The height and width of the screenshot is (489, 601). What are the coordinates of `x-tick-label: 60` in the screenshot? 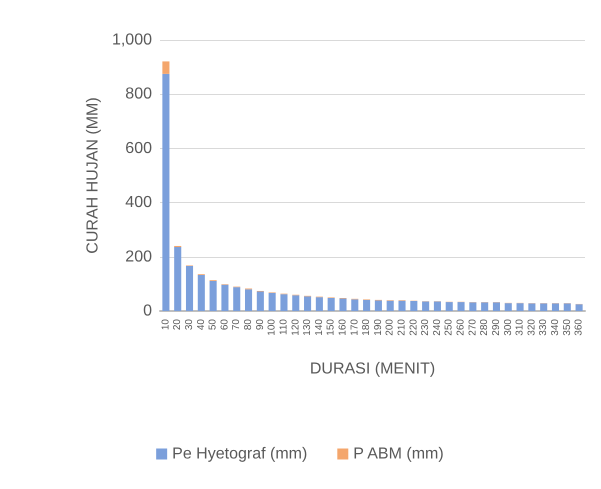 It's located at (224, 324).